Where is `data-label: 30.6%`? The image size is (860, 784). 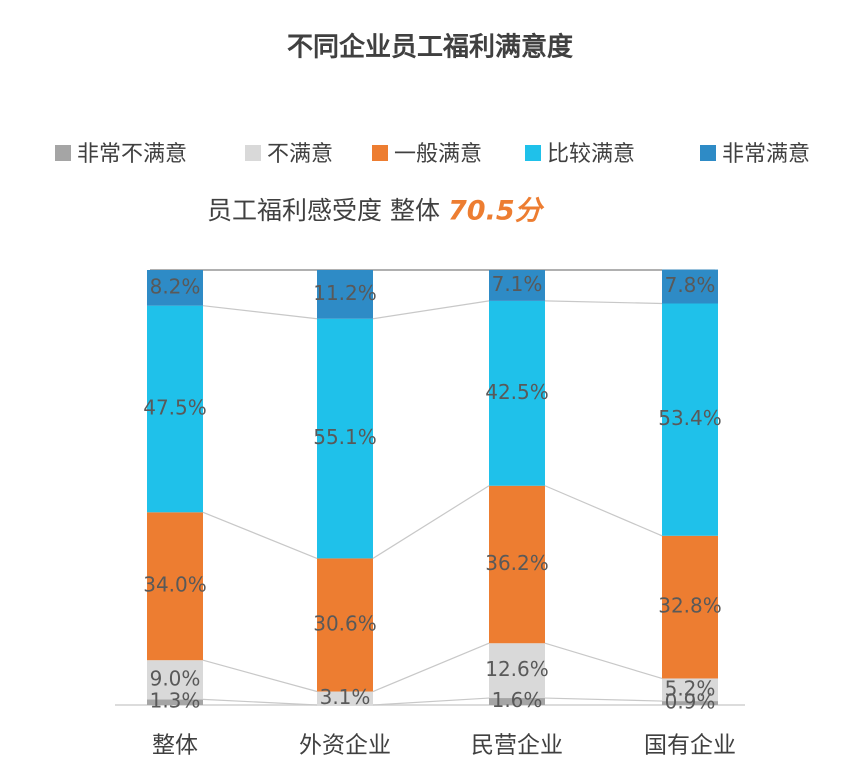 data-label: 30.6% is located at coordinates (345, 623).